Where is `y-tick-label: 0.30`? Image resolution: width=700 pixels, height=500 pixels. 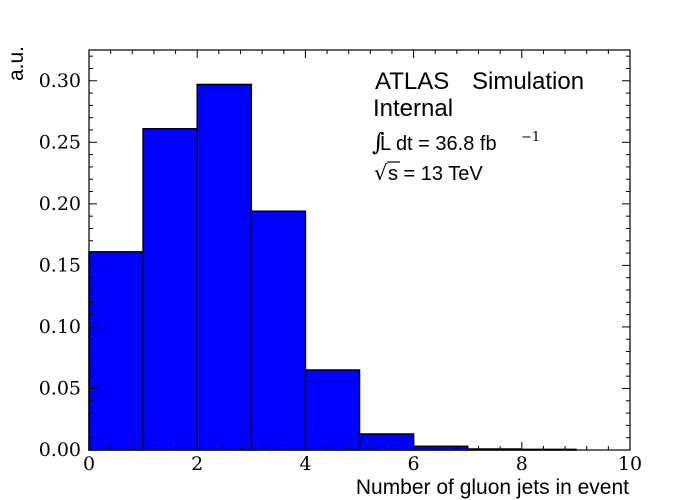 y-tick-label: 0.30 is located at coordinates (60, 81).